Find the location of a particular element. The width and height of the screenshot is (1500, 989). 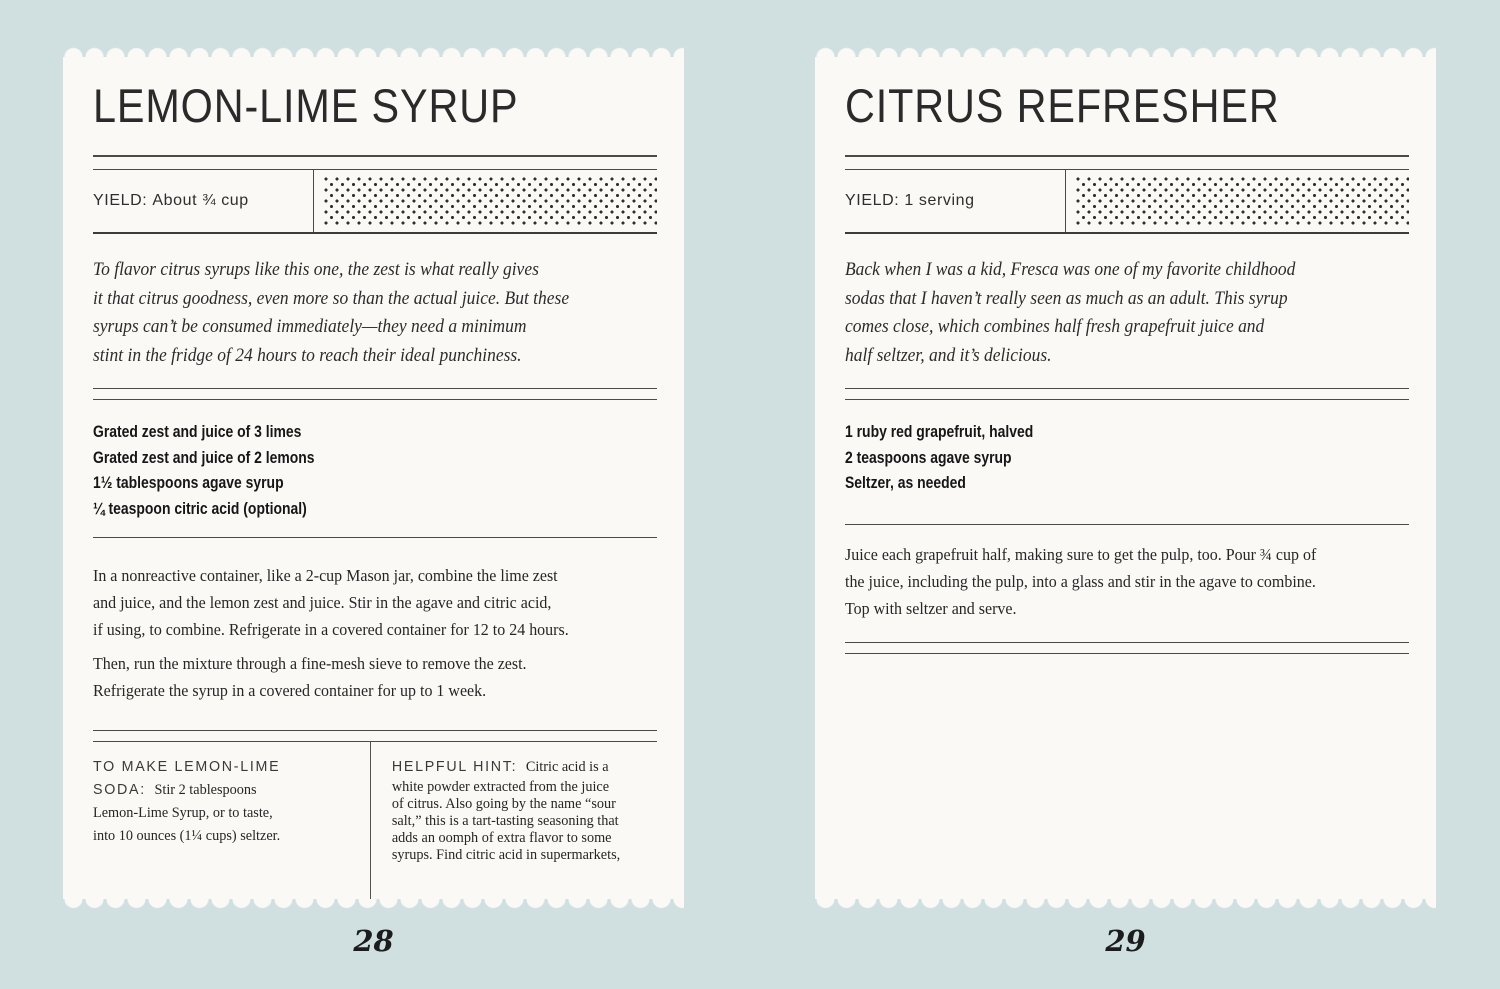

page-number: 29 is located at coordinates (1125, 941).